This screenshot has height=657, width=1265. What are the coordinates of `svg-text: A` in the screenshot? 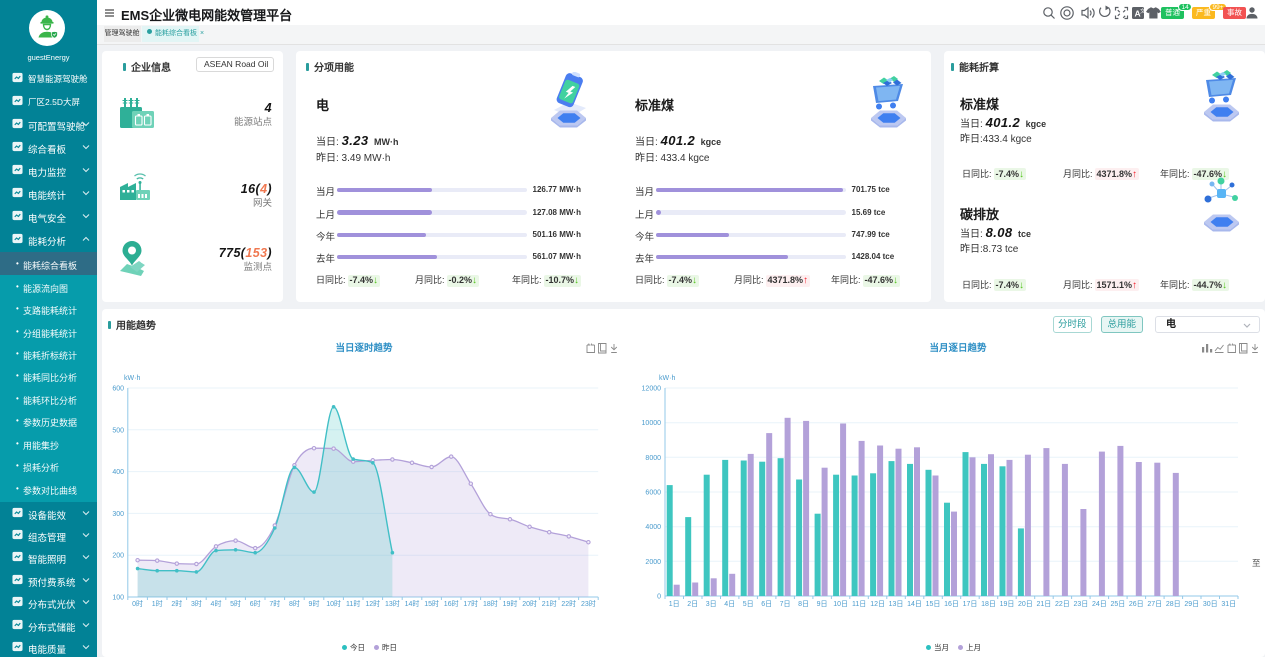 It's located at (1138, 14).